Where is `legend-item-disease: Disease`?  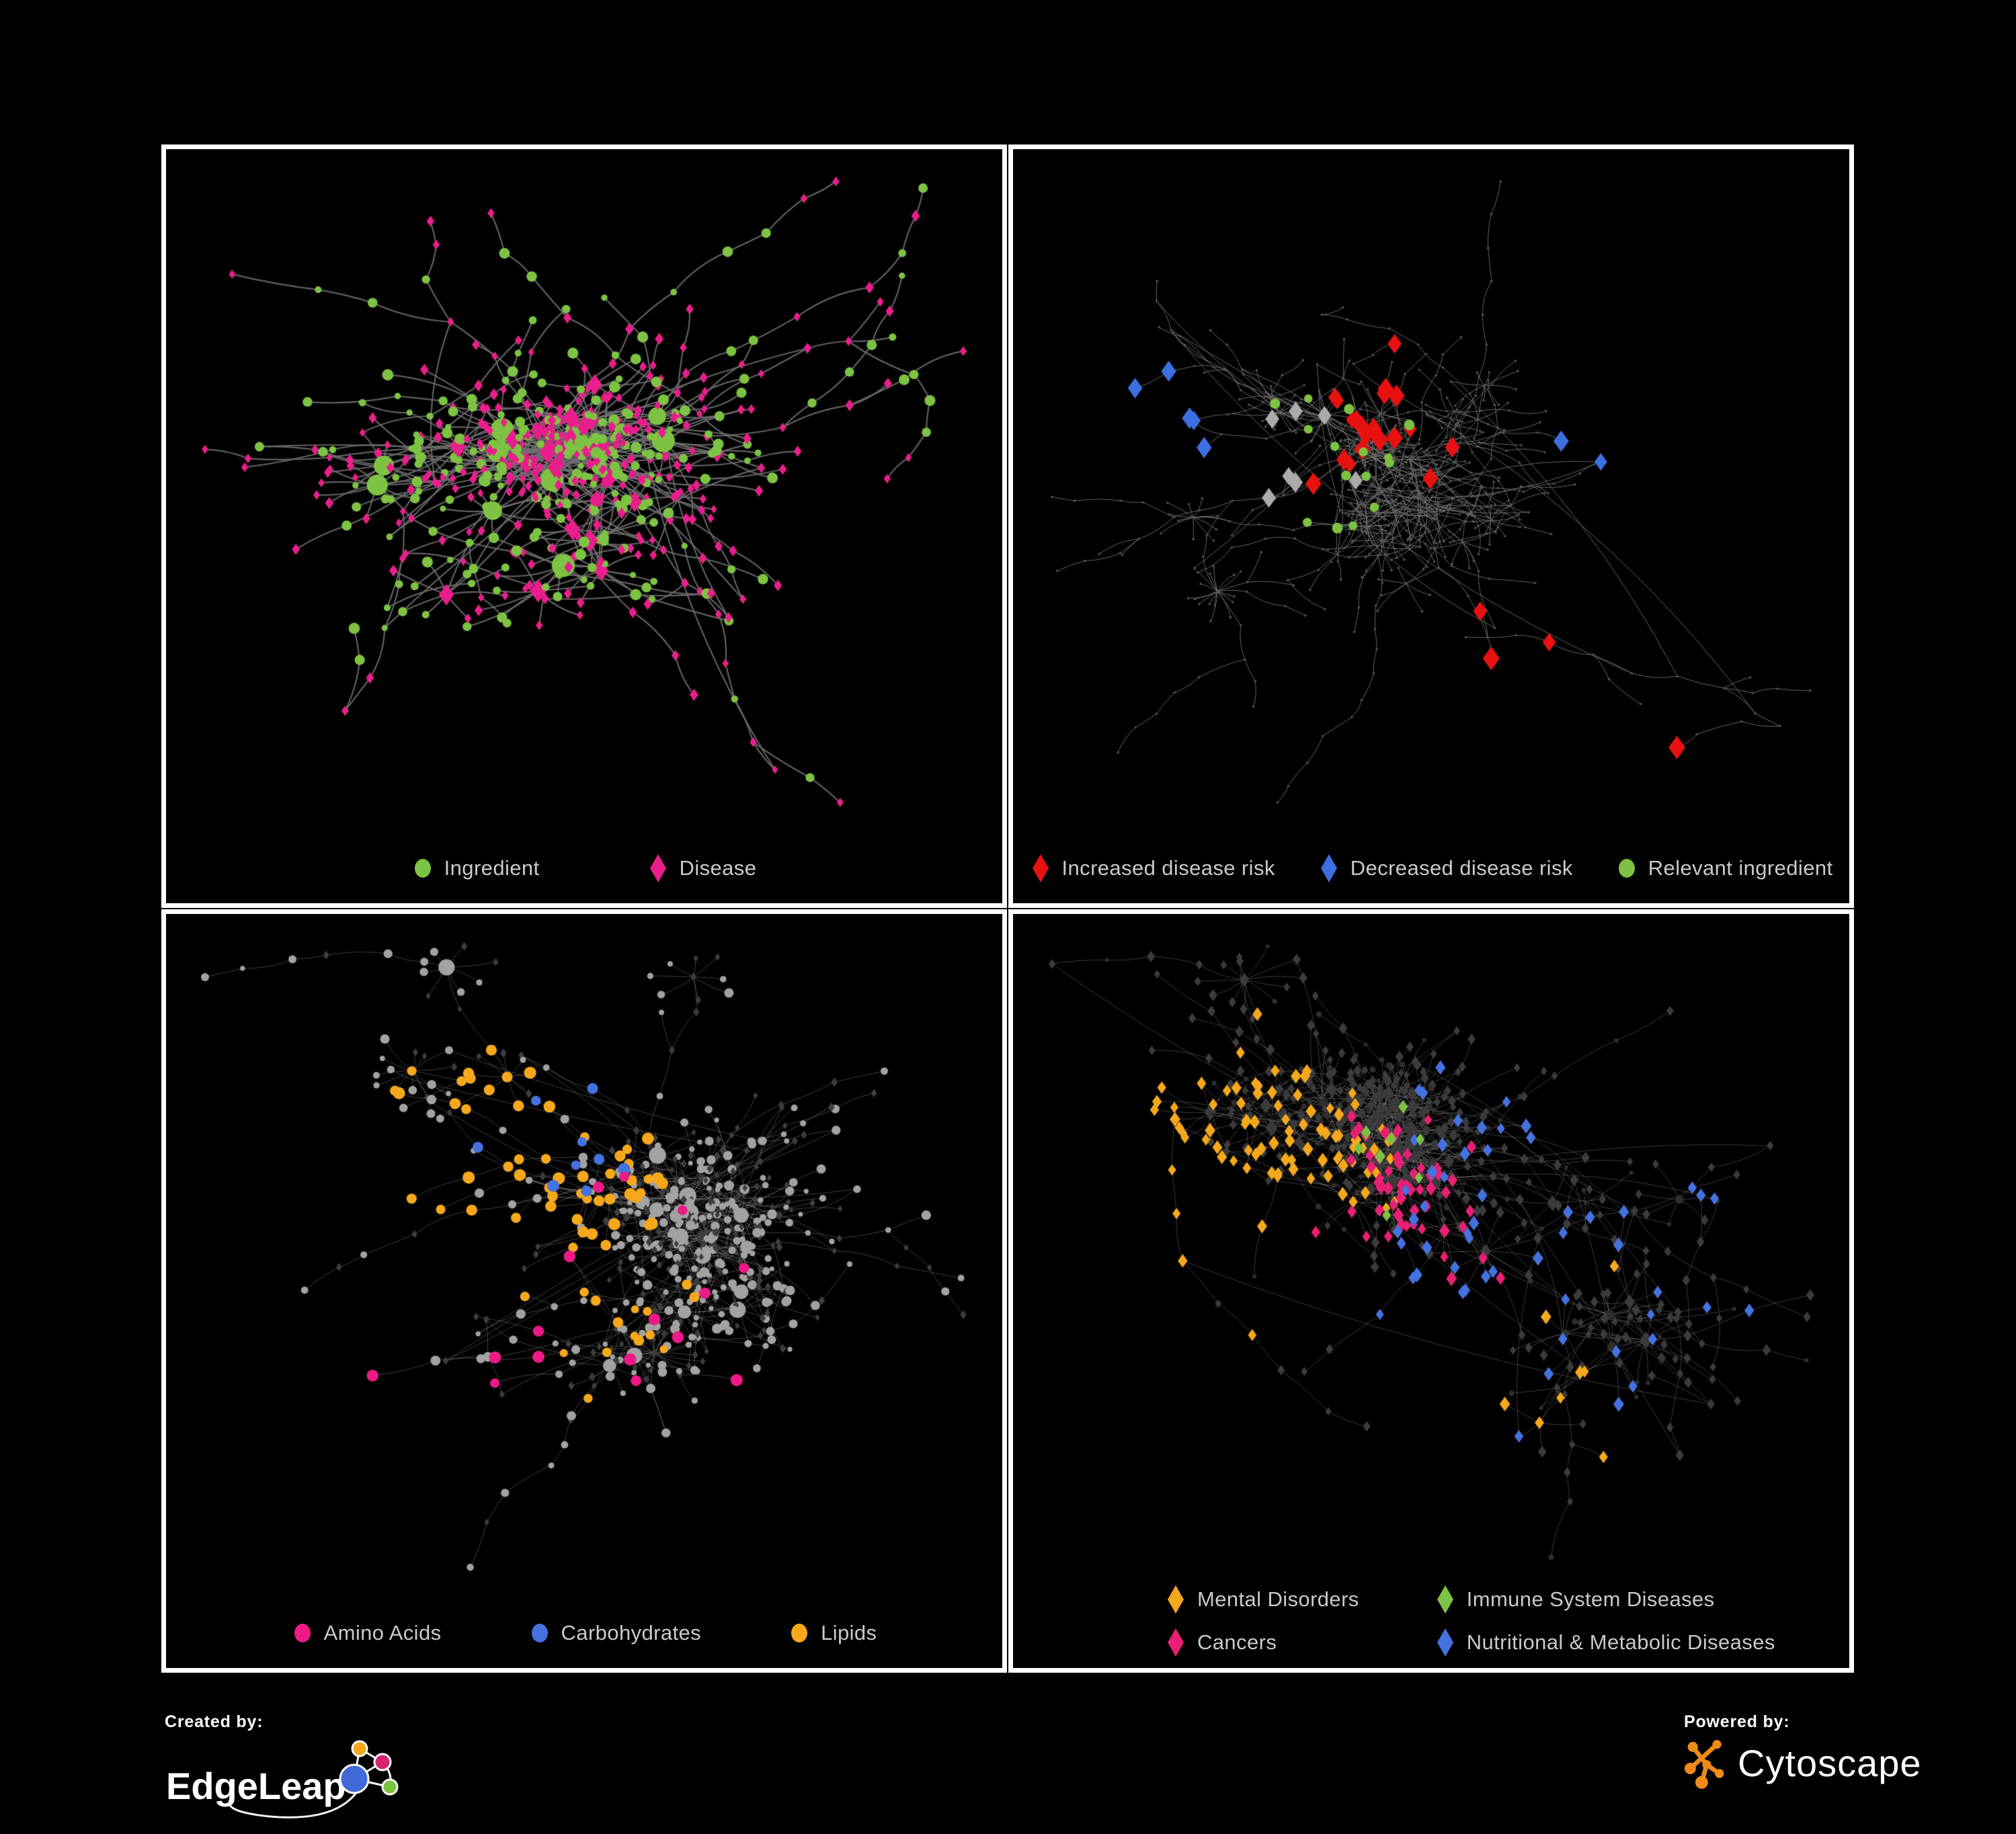 legend-item-disease: Disease is located at coordinates (702, 868).